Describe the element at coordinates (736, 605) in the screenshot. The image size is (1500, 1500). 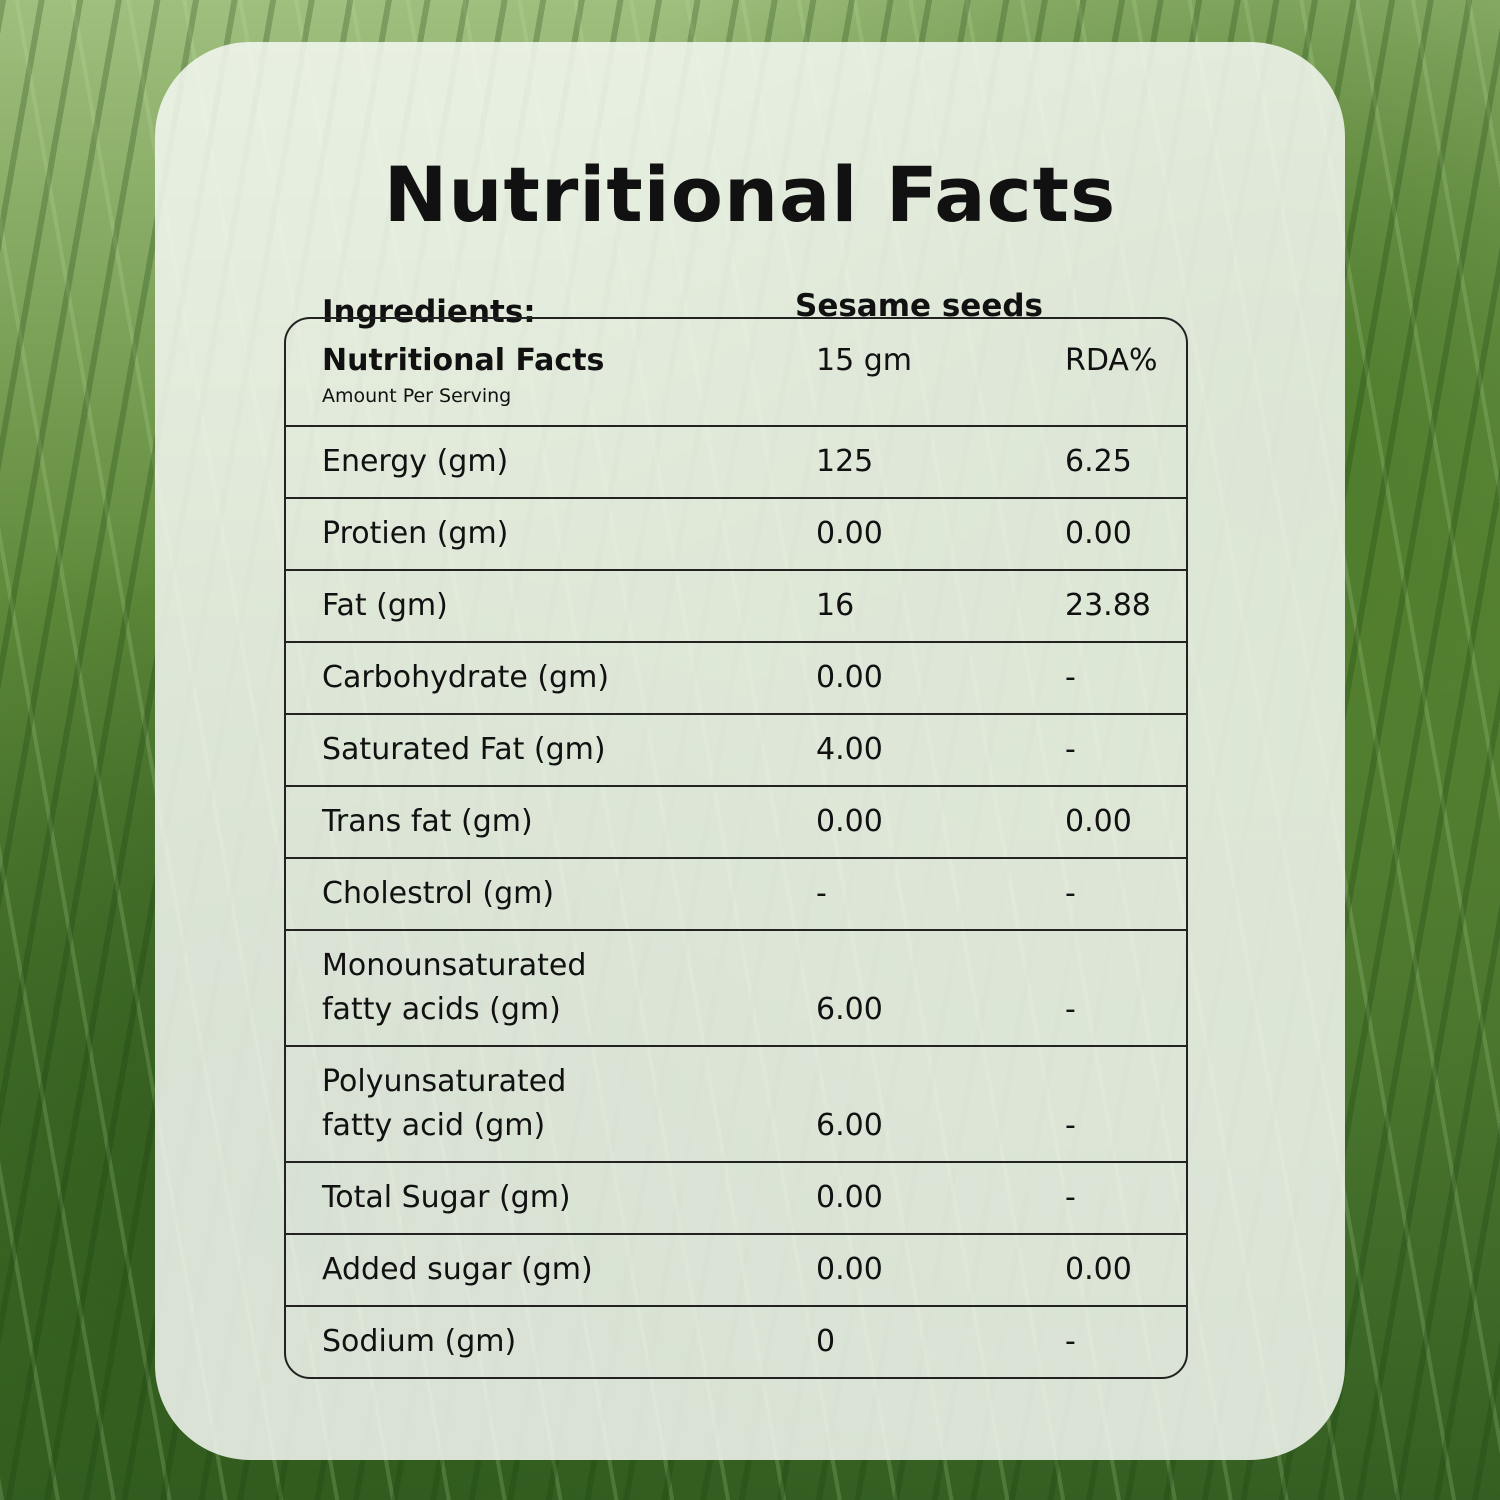
I see `table-row: Fat (gm) 16 23.88` at that location.